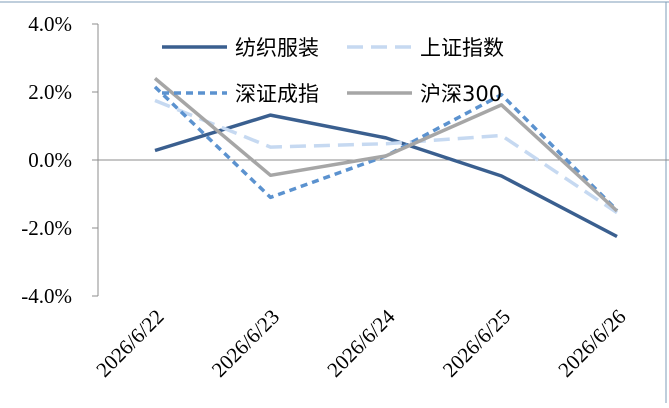 The width and height of the screenshot is (669, 408). Describe the element at coordinates (277, 48) in the screenshot. I see `legend-label: 纺织服装` at that location.